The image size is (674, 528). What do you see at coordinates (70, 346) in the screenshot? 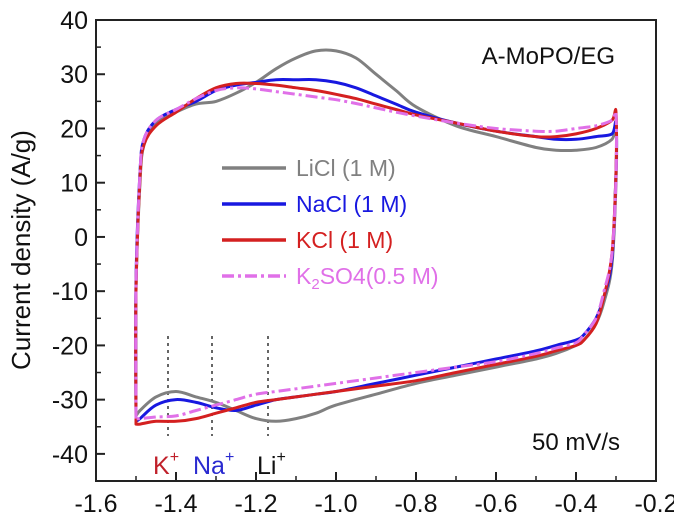
I see `y-tick-label: -20` at bounding box center [70, 346].